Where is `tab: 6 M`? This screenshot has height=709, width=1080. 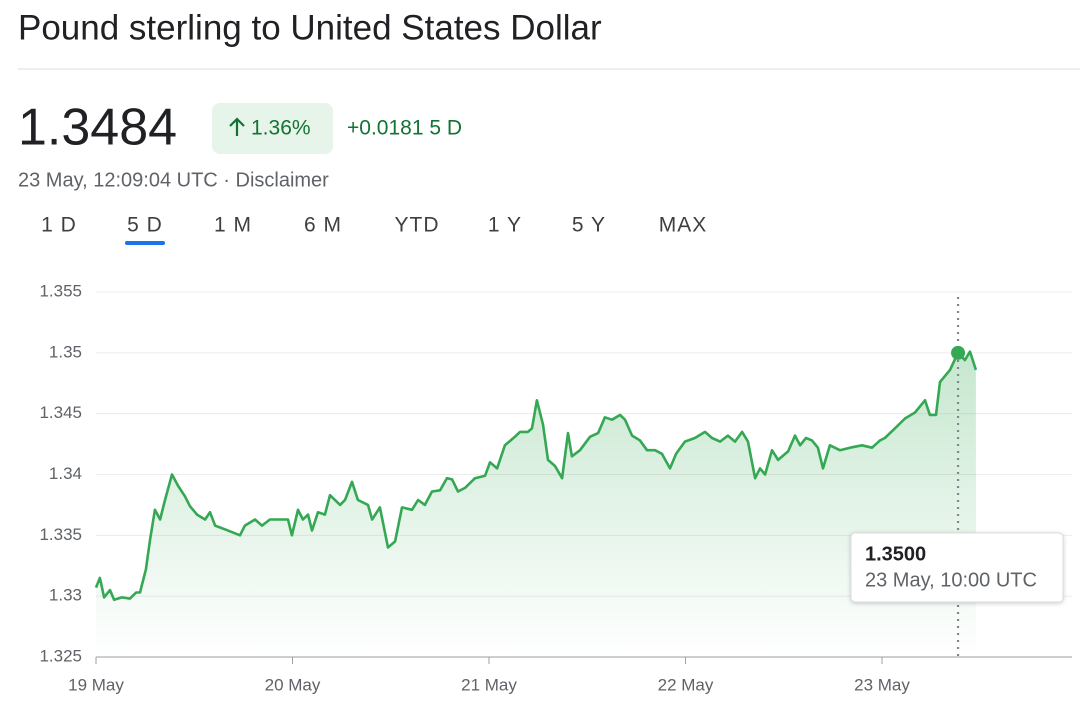 tab: 6 M is located at coordinates (323, 225).